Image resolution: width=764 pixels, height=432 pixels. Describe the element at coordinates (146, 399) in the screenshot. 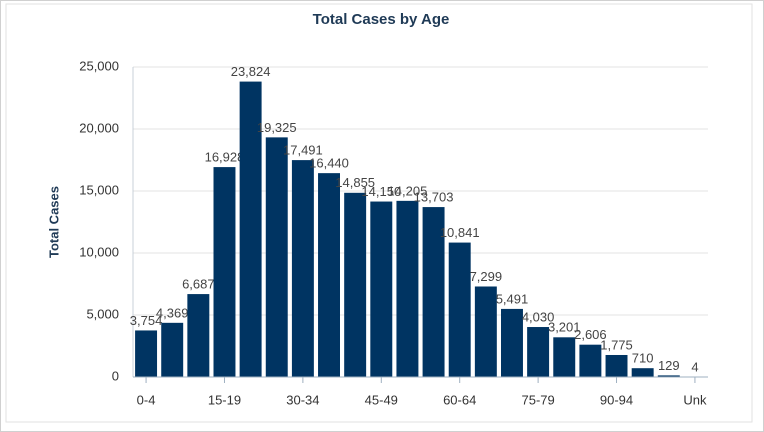

I see `x-tick-label: 0-4` at that location.